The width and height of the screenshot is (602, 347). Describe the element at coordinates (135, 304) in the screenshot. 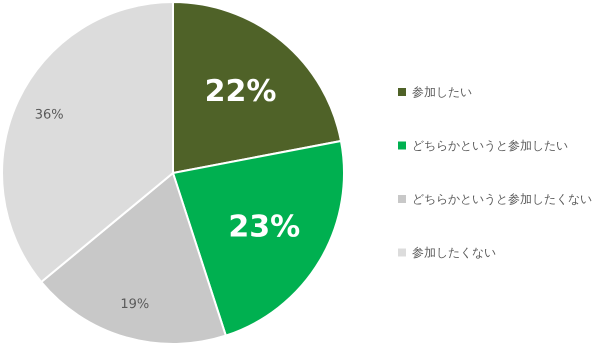

I see `data-label: 19%` at that location.